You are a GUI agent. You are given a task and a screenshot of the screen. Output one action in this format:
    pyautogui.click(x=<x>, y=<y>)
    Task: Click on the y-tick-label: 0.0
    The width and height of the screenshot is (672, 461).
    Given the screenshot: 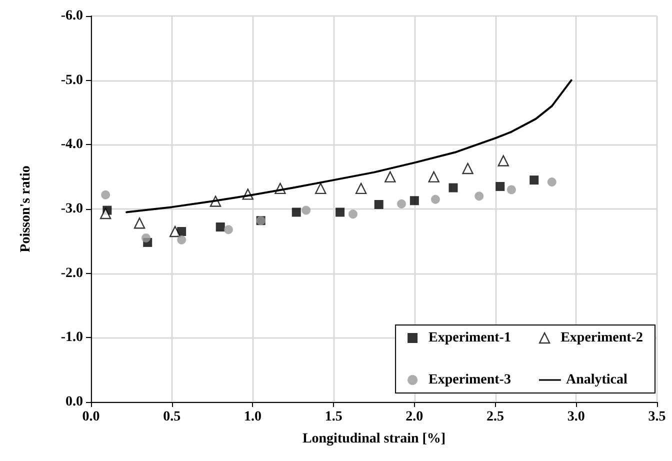 What is the action you would take?
    pyautogui.click(x=74, y=402)
    